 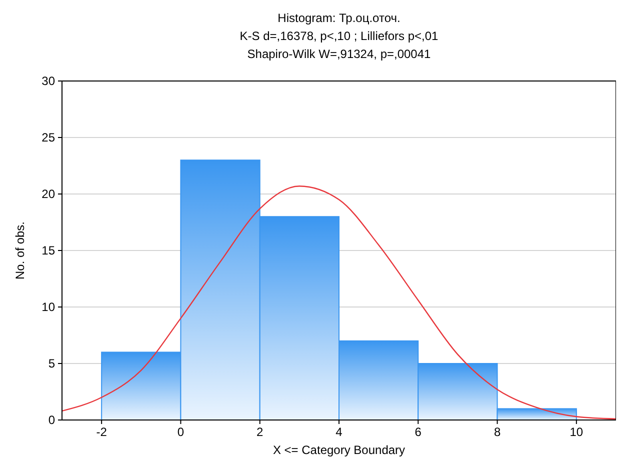 I want to click on x-tick-label: 10, so click(x=577, y=432).